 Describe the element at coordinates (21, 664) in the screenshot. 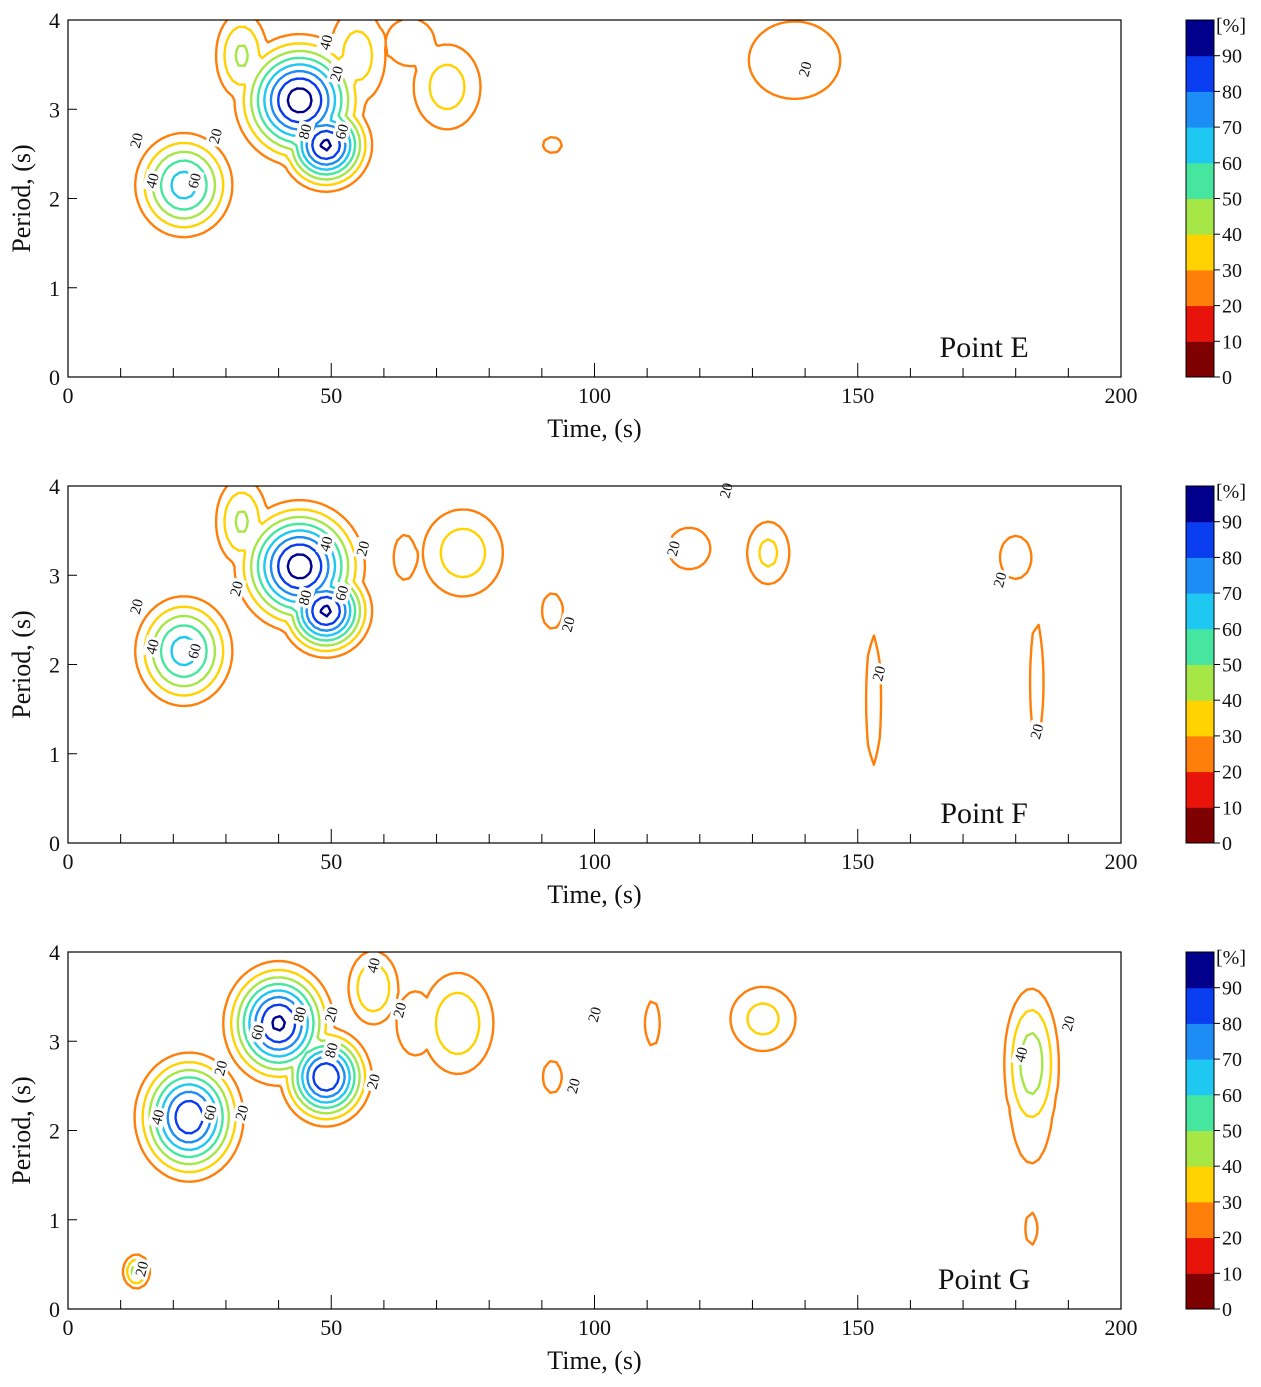

I see `y-axis-label: Period, (s)` at that location.